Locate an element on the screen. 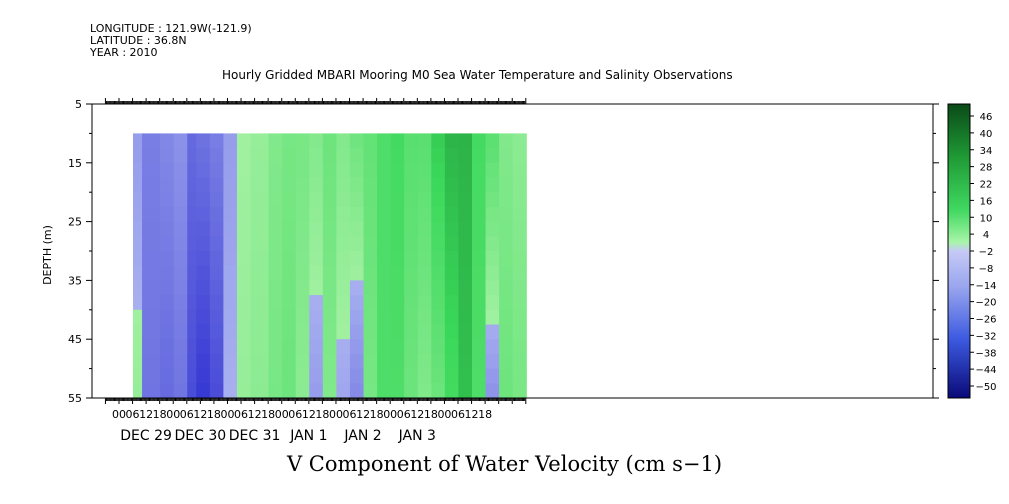  longitude-label: LONGITUDE : 121.9W(-121.9) is located at coordinates (171, 28).